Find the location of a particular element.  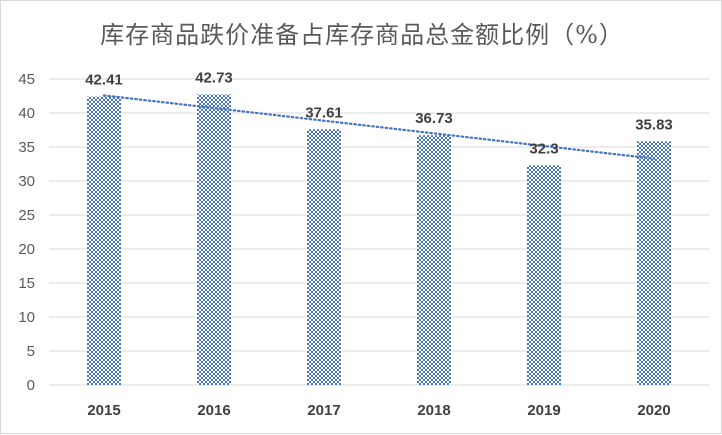

y-tick-label: 15 is located at coordinates (26, 283).